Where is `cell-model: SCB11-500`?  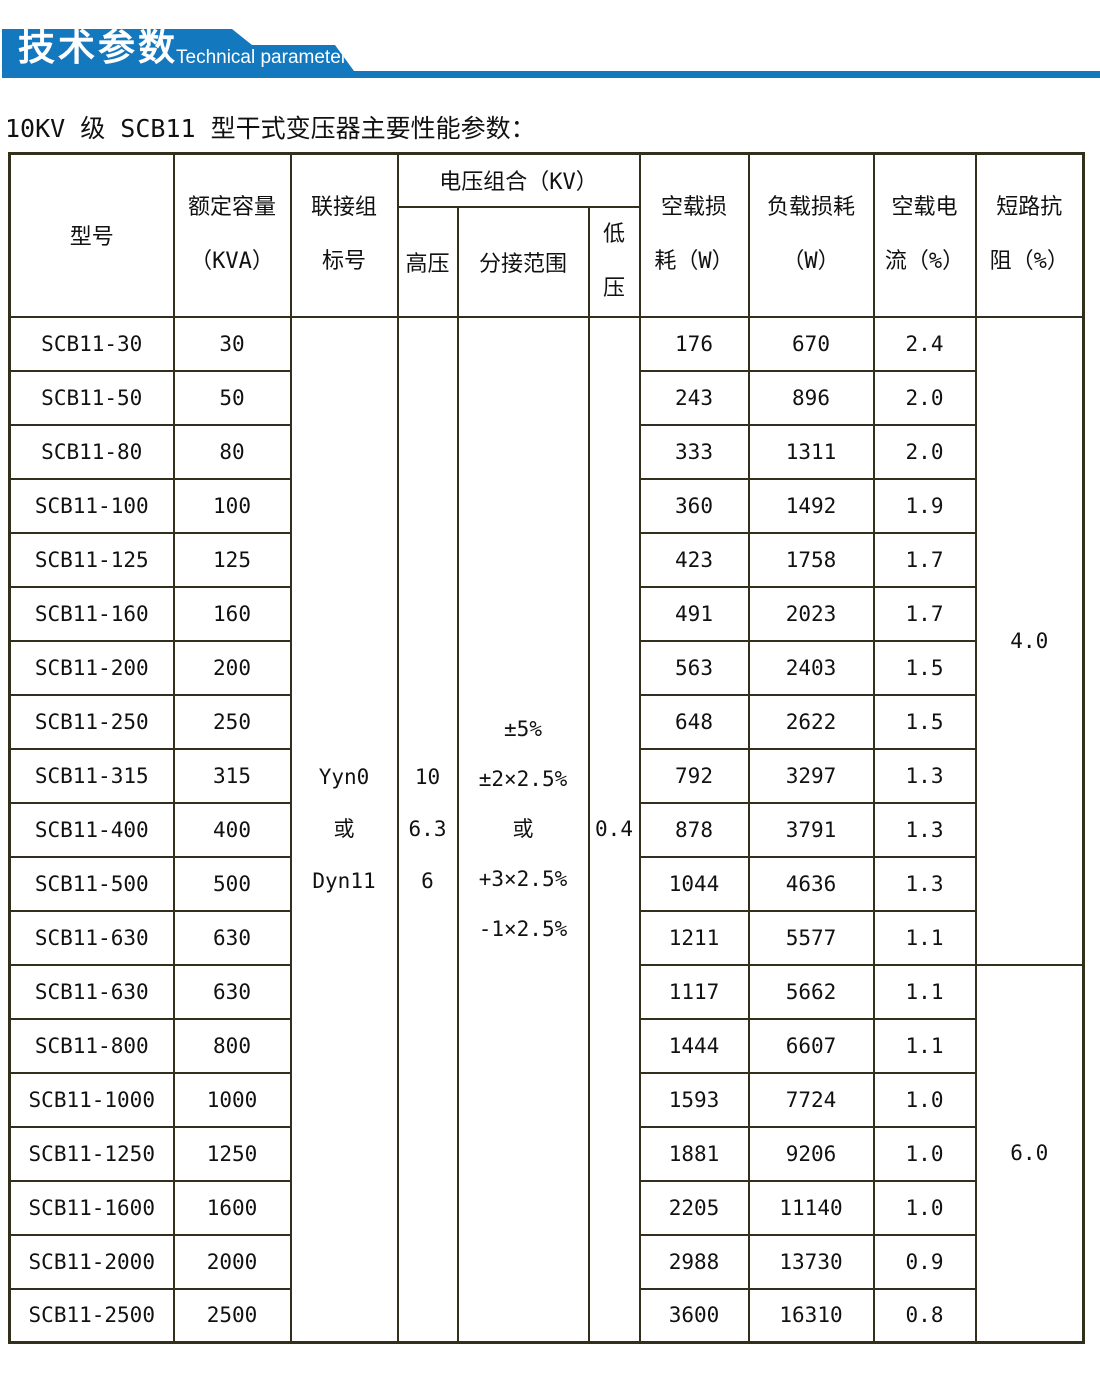
cell-model: SCB11-500 is located at coordinates (91, 883).